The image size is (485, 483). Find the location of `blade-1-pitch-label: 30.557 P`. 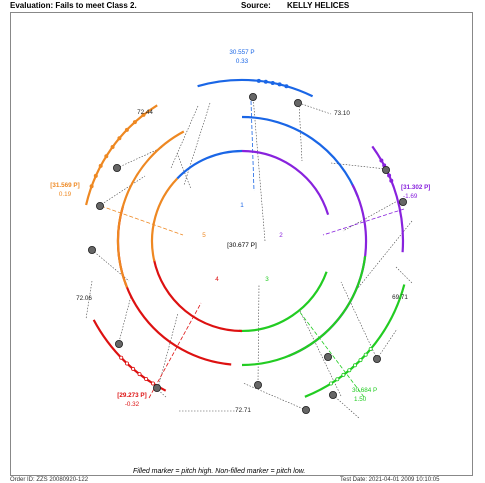

blade-1-pitch-label: 30.557 P is located at coordinates (241, 52).